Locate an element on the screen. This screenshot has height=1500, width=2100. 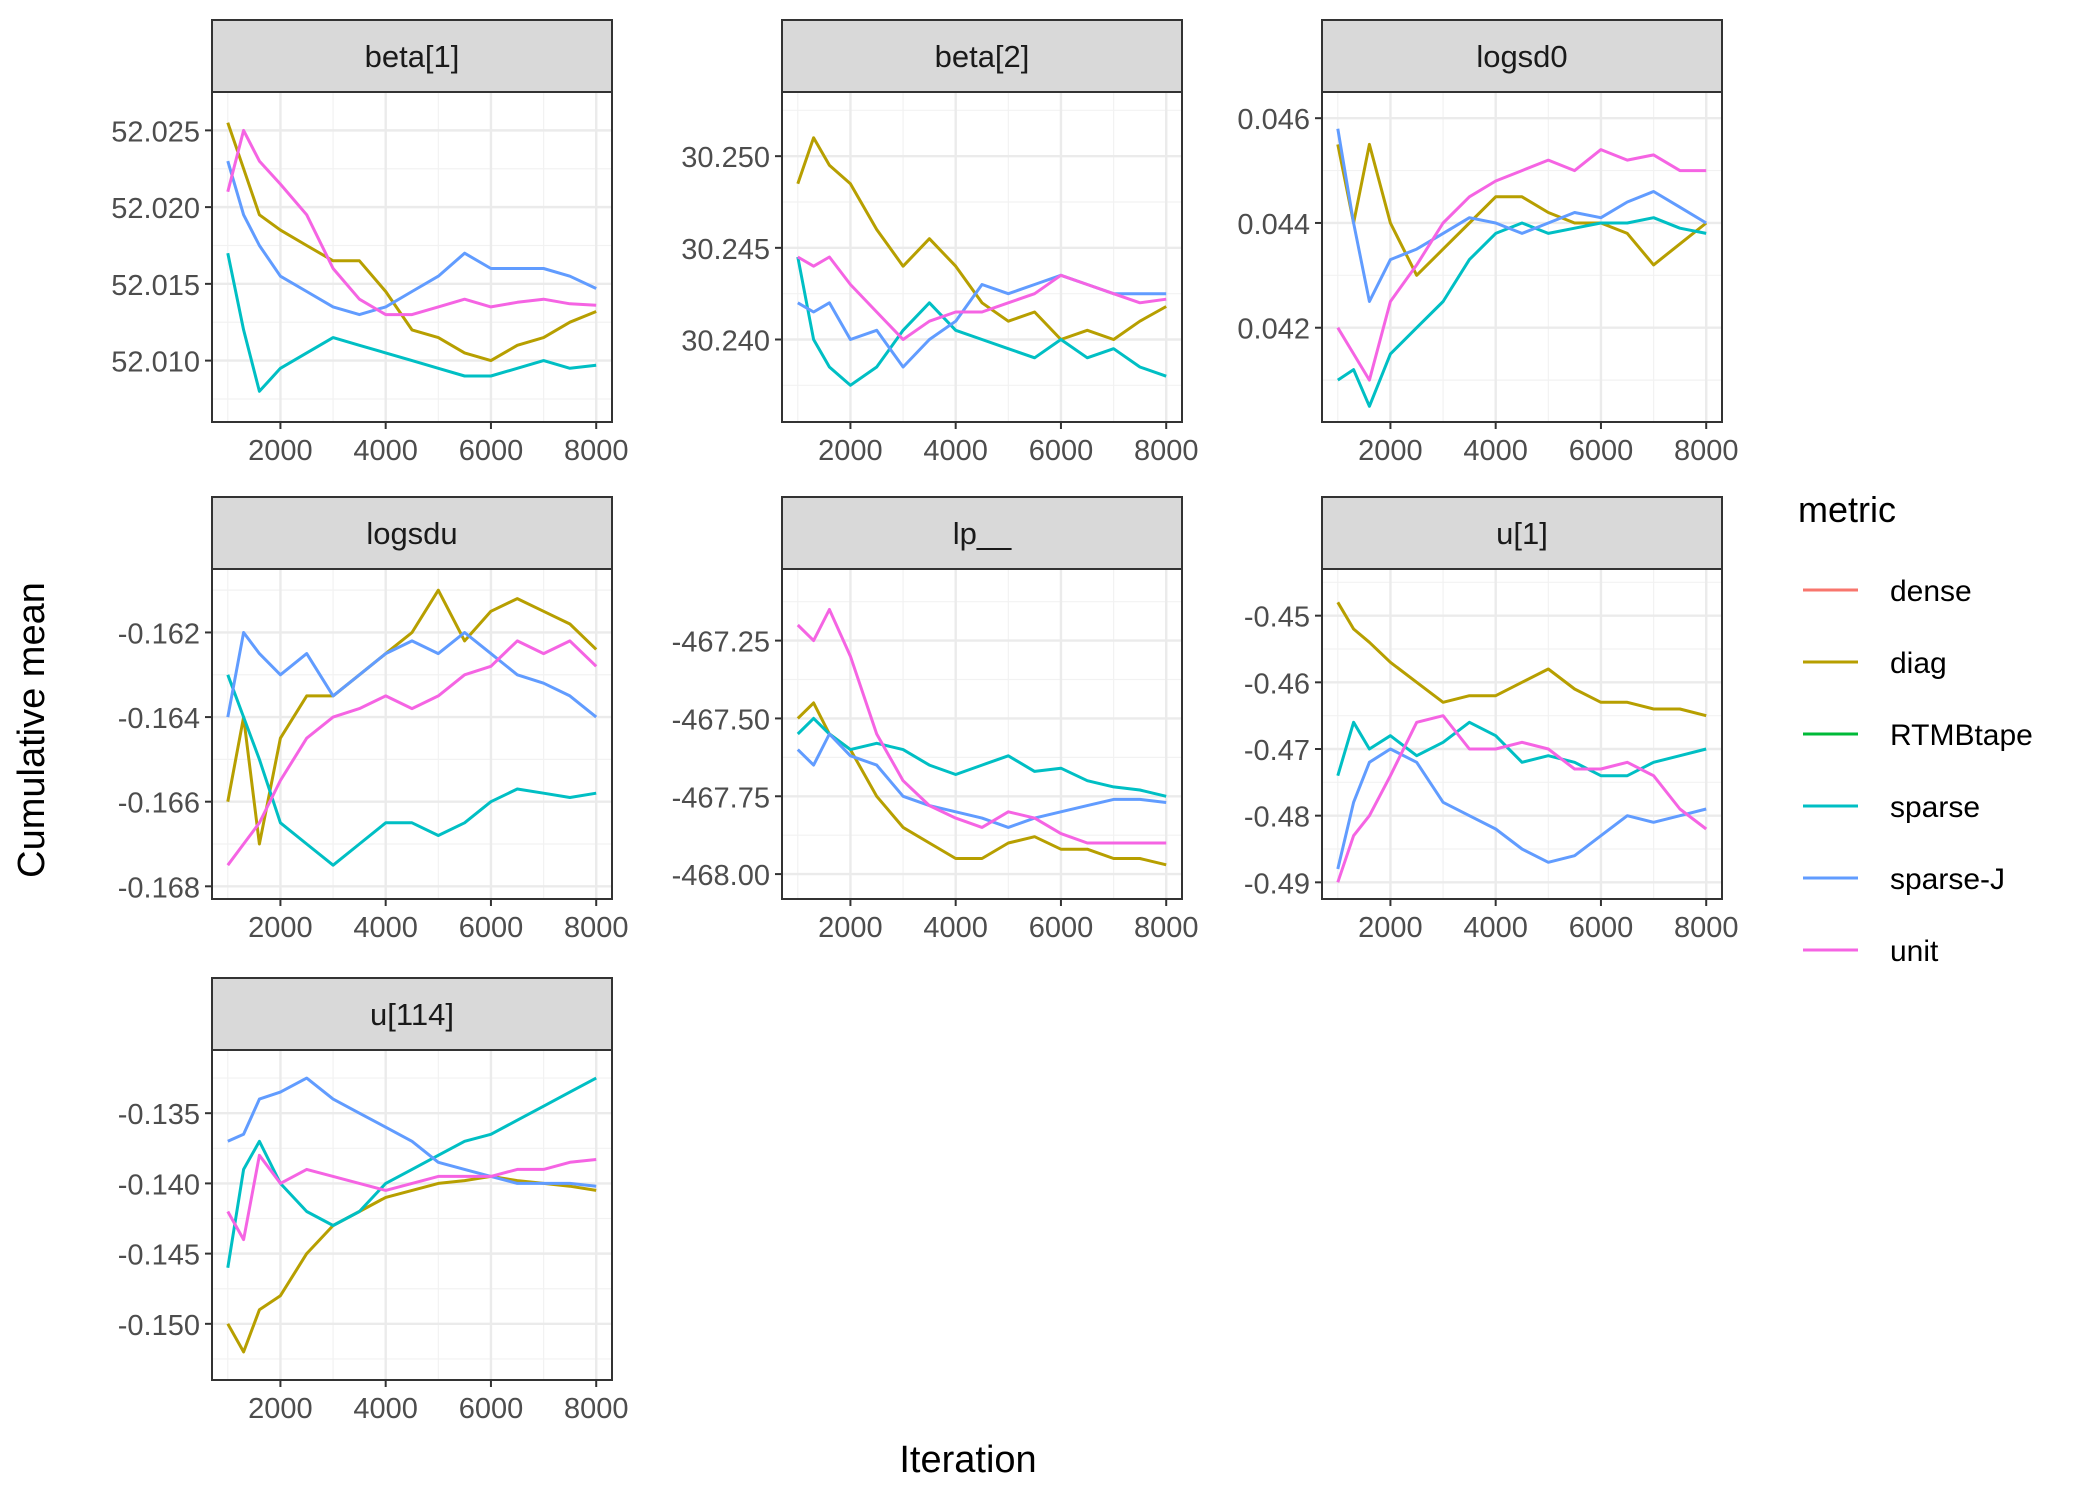
legend-item-diag: diag is located at coordinates (1875, 663).